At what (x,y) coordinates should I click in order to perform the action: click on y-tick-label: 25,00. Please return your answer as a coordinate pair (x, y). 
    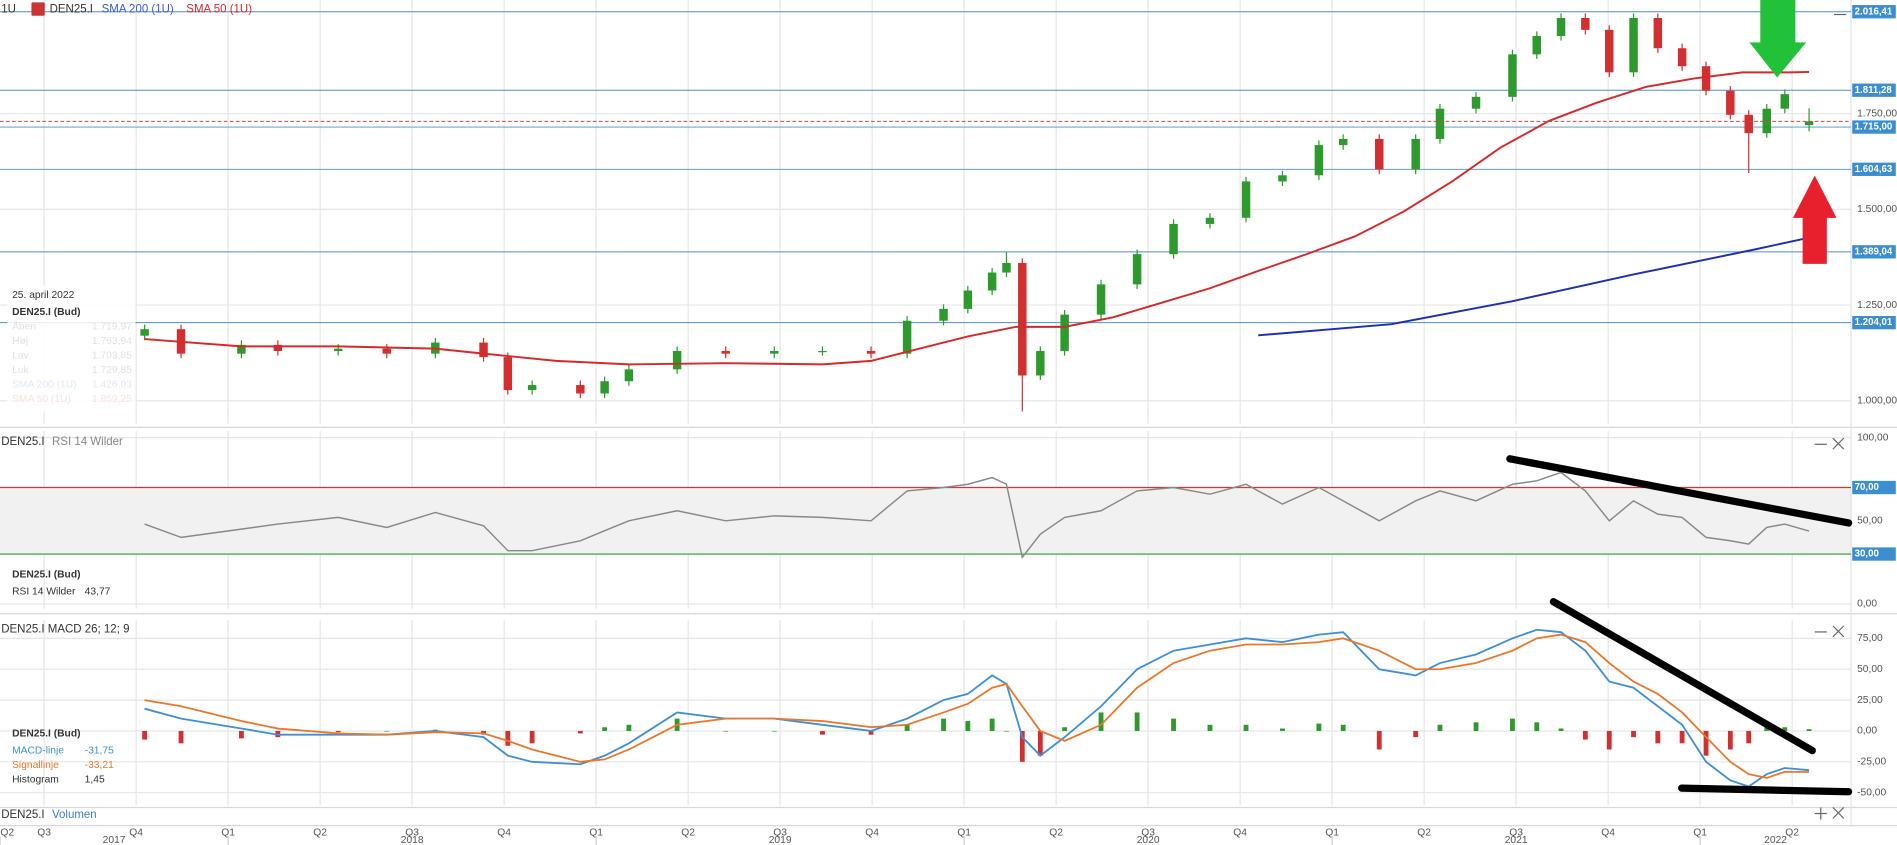
    Looking at the image, I should click on (1870, 700).